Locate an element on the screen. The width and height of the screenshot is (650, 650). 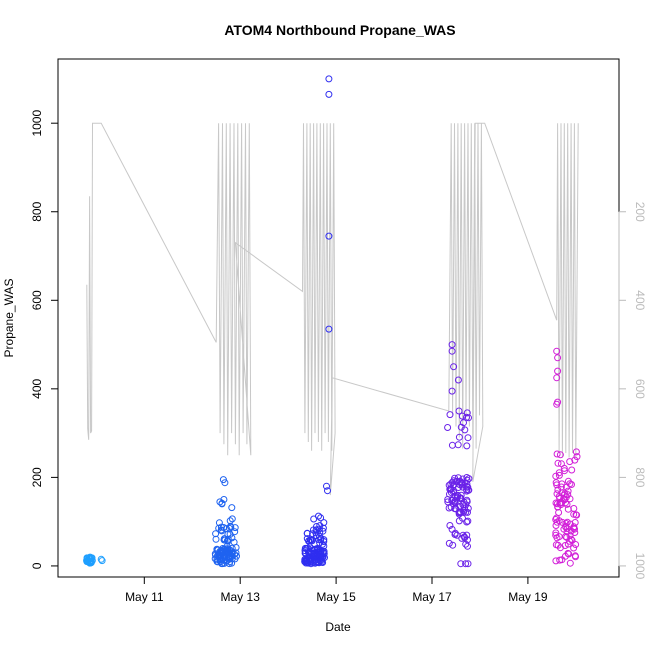
y-tick-label: 0 is located at coordinates (37, 565).